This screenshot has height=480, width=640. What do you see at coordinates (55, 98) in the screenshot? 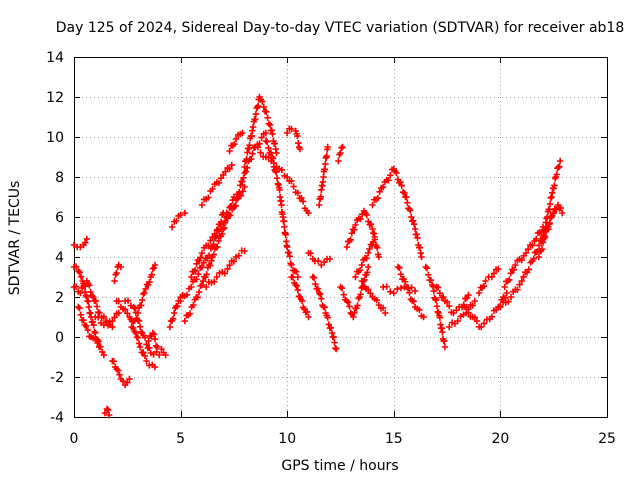
I see `y-tick-label: 12` at bounding box center [55, 98].